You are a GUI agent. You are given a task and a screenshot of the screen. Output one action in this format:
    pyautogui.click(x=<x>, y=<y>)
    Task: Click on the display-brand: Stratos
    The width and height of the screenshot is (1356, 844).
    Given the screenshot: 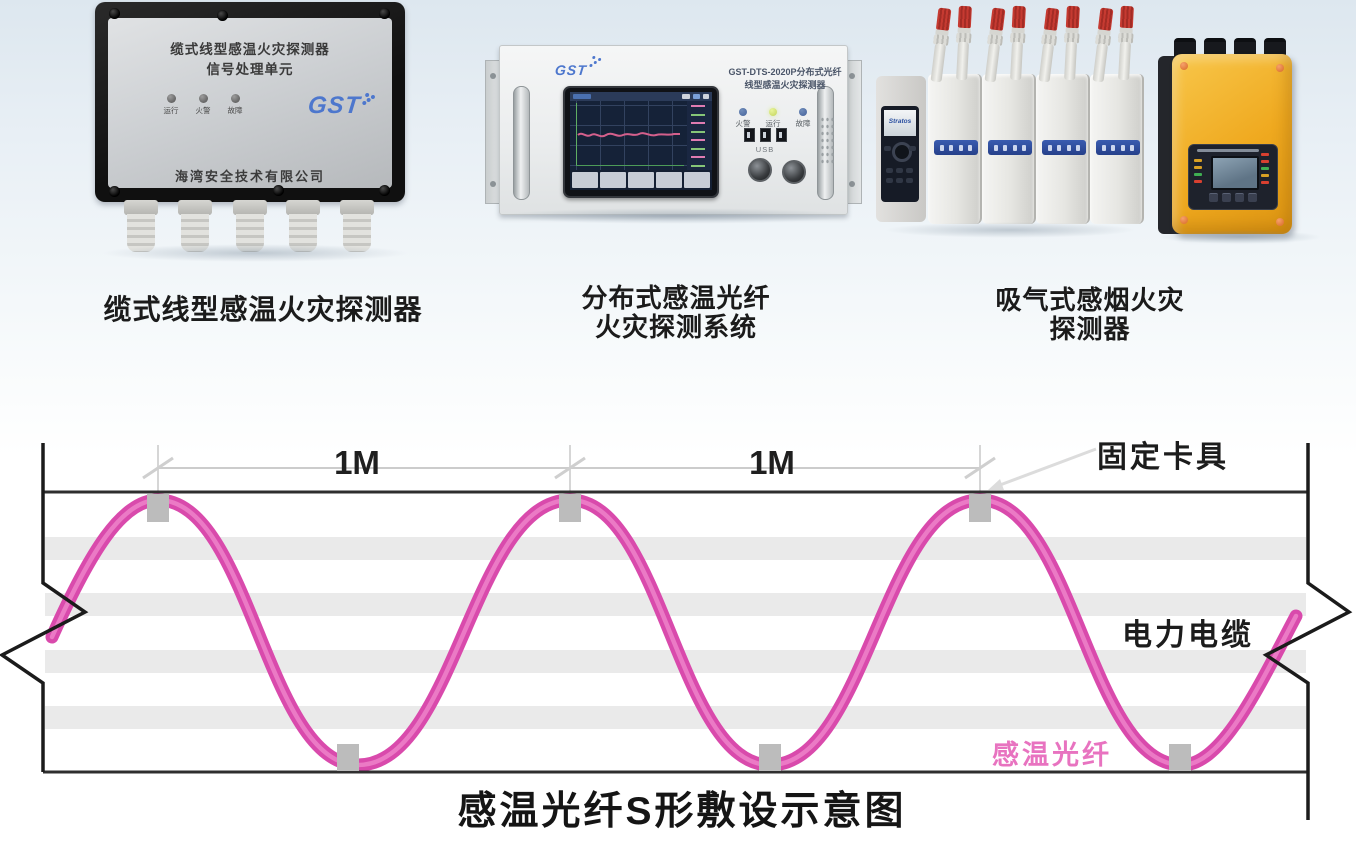 What is the action you would take?
    pyautogui.click(x=900, y=121)
    